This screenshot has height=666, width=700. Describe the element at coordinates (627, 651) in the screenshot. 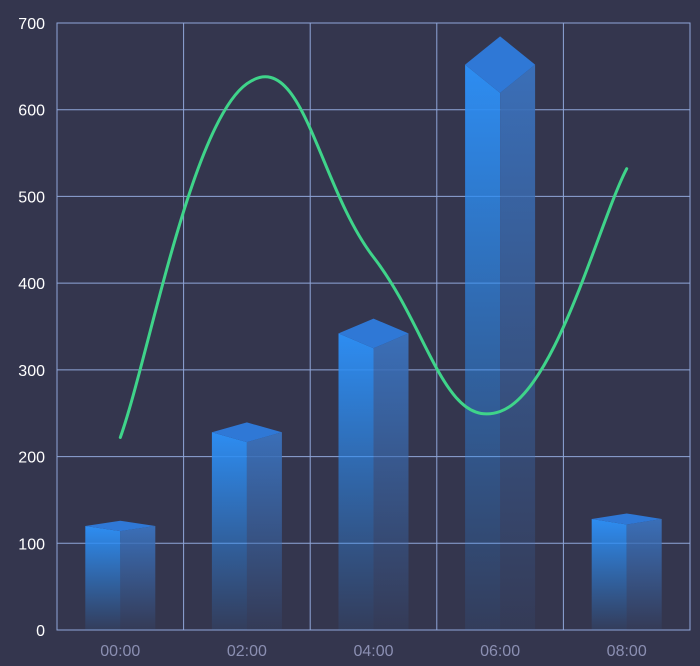

I see `x-tick-label: 08:00` at that location.